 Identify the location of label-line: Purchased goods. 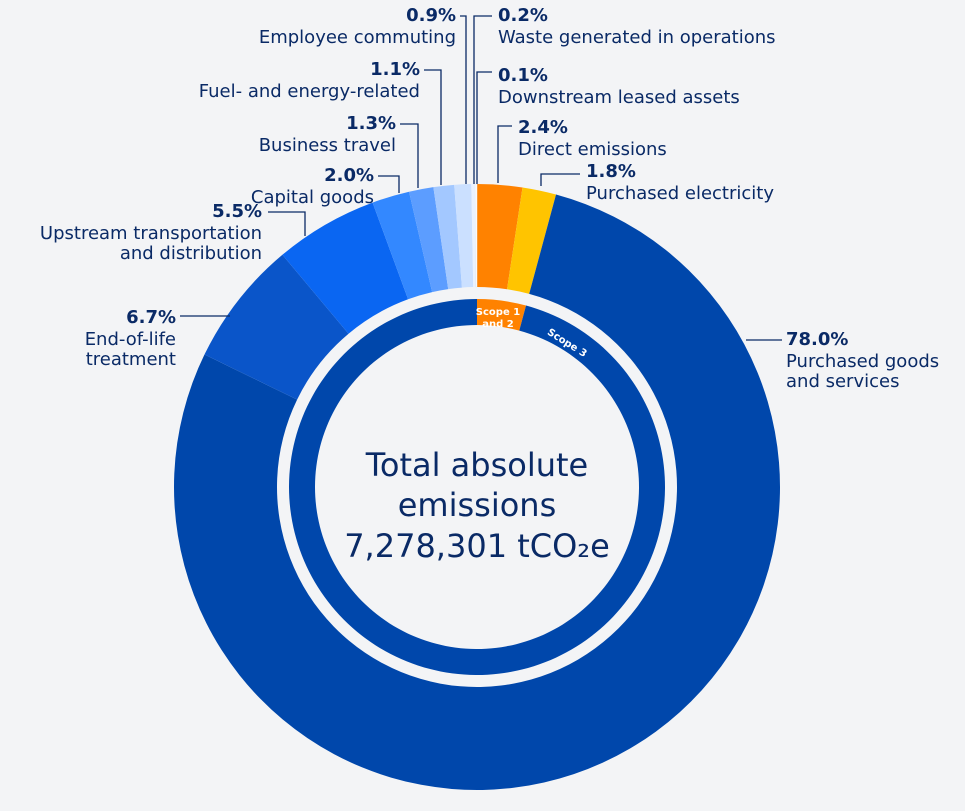
(862, 361).